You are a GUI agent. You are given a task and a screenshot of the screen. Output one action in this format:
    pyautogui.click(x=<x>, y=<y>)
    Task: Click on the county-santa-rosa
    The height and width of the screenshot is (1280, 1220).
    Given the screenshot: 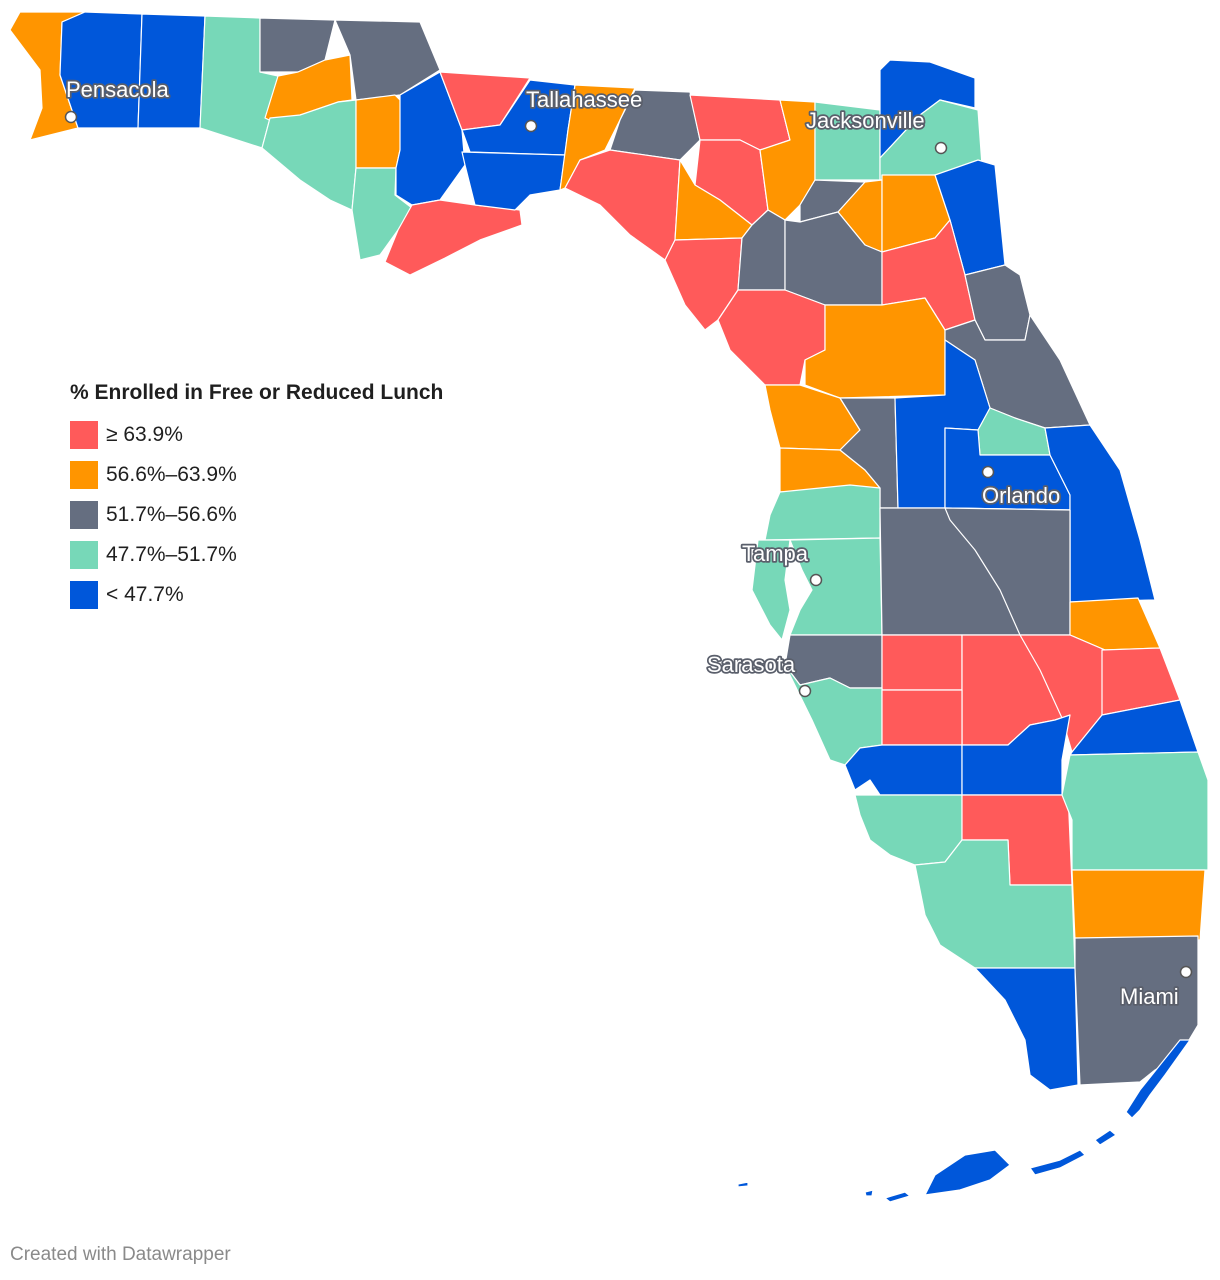 What is the action you would take?
    pyautogui.click(x=101, y=70)
    